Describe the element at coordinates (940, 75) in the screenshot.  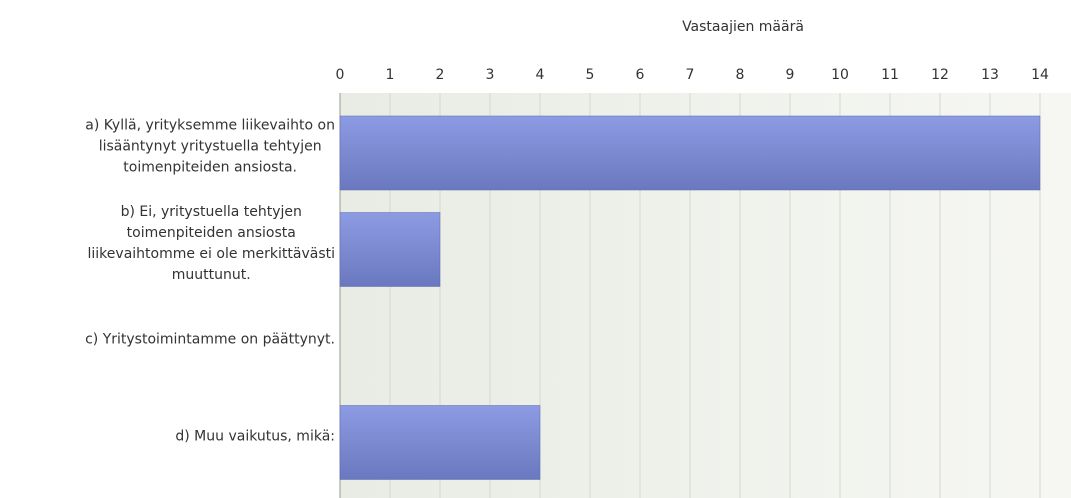
I see `x-tick-label: 12` at that location.